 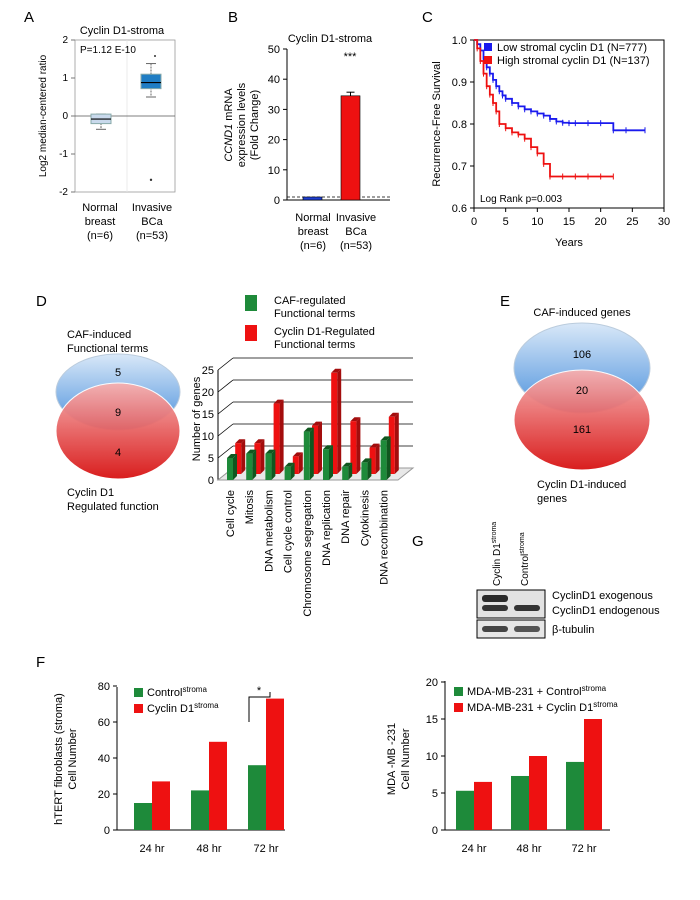 What do you see at coordinates (582, 313) in the screenshot?
I see `panel-e-top-label: CAF-induced genes` at bounding box center [582, 313].